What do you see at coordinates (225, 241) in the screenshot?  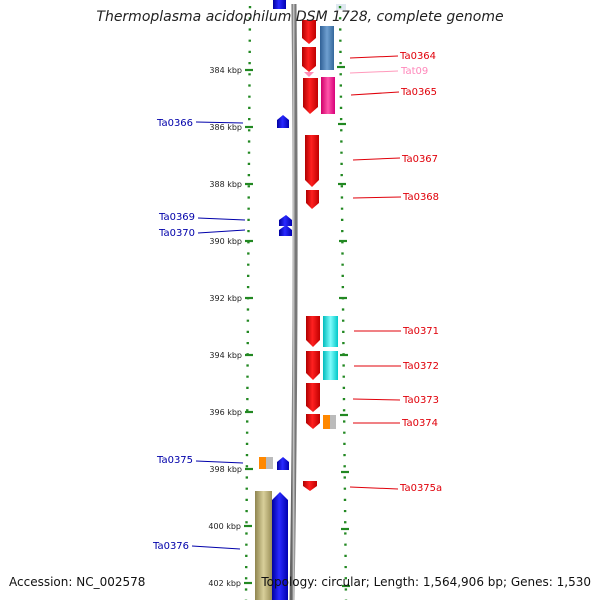 I see `tick-label: 390 kbp` at bounding box center [225, 241].